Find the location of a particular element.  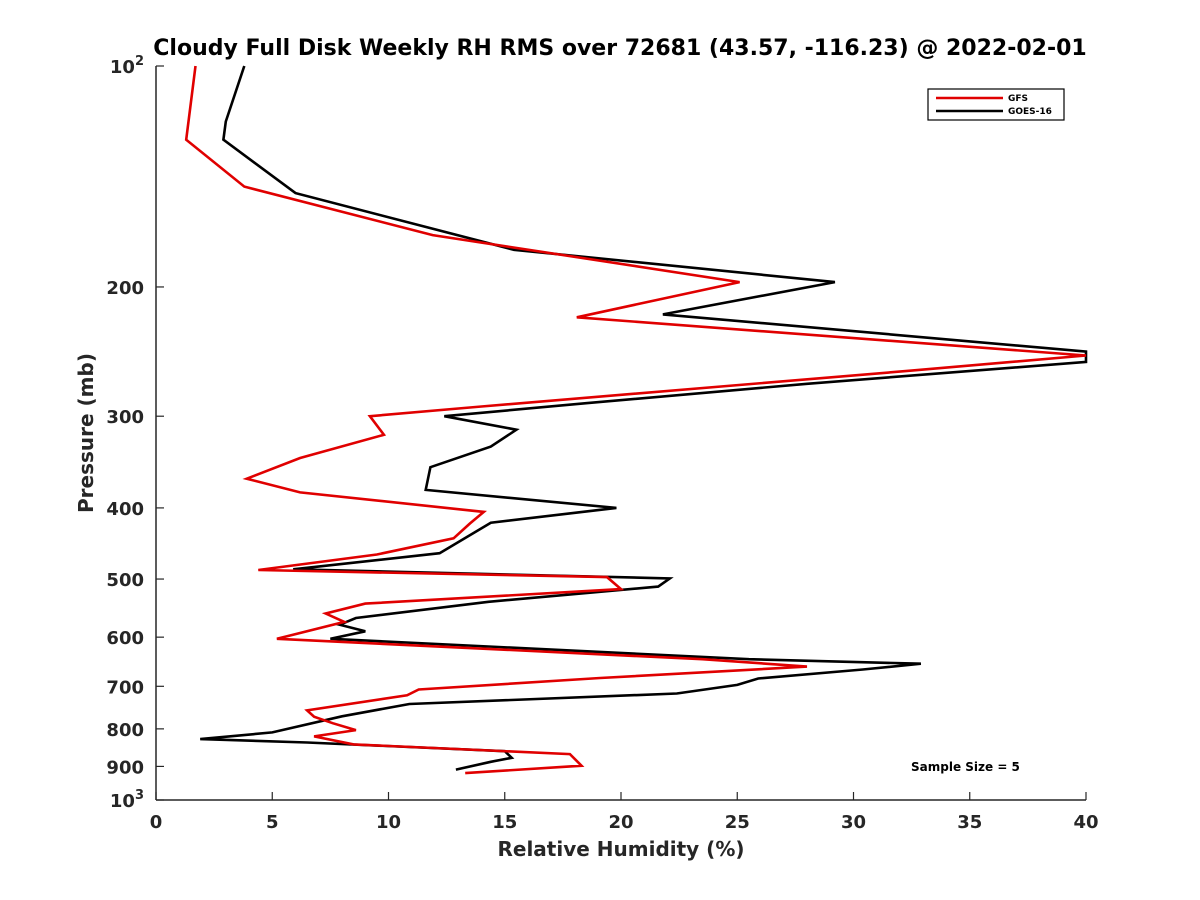

sample-size-annotation: Sample Size = 5 is located at coordinates (965, 767).